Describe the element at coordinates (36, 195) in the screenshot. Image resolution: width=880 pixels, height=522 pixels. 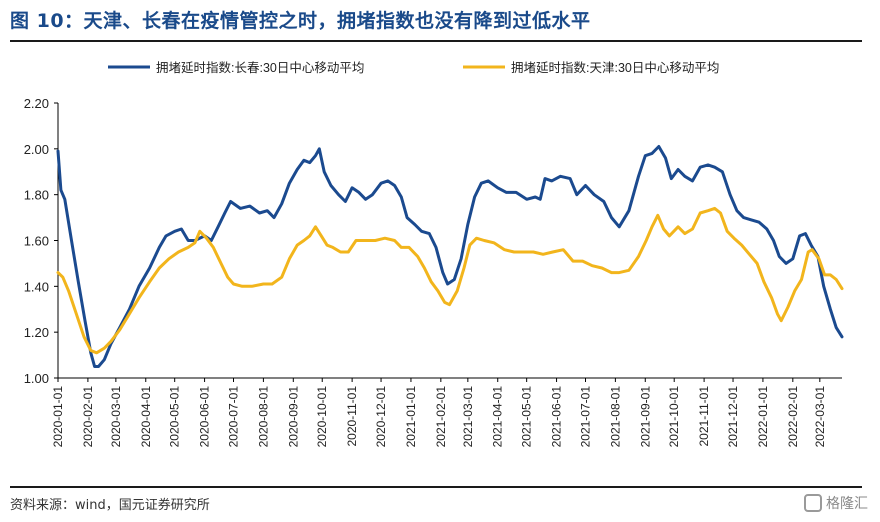
I see `y-tick-label: 1.80` at that location.